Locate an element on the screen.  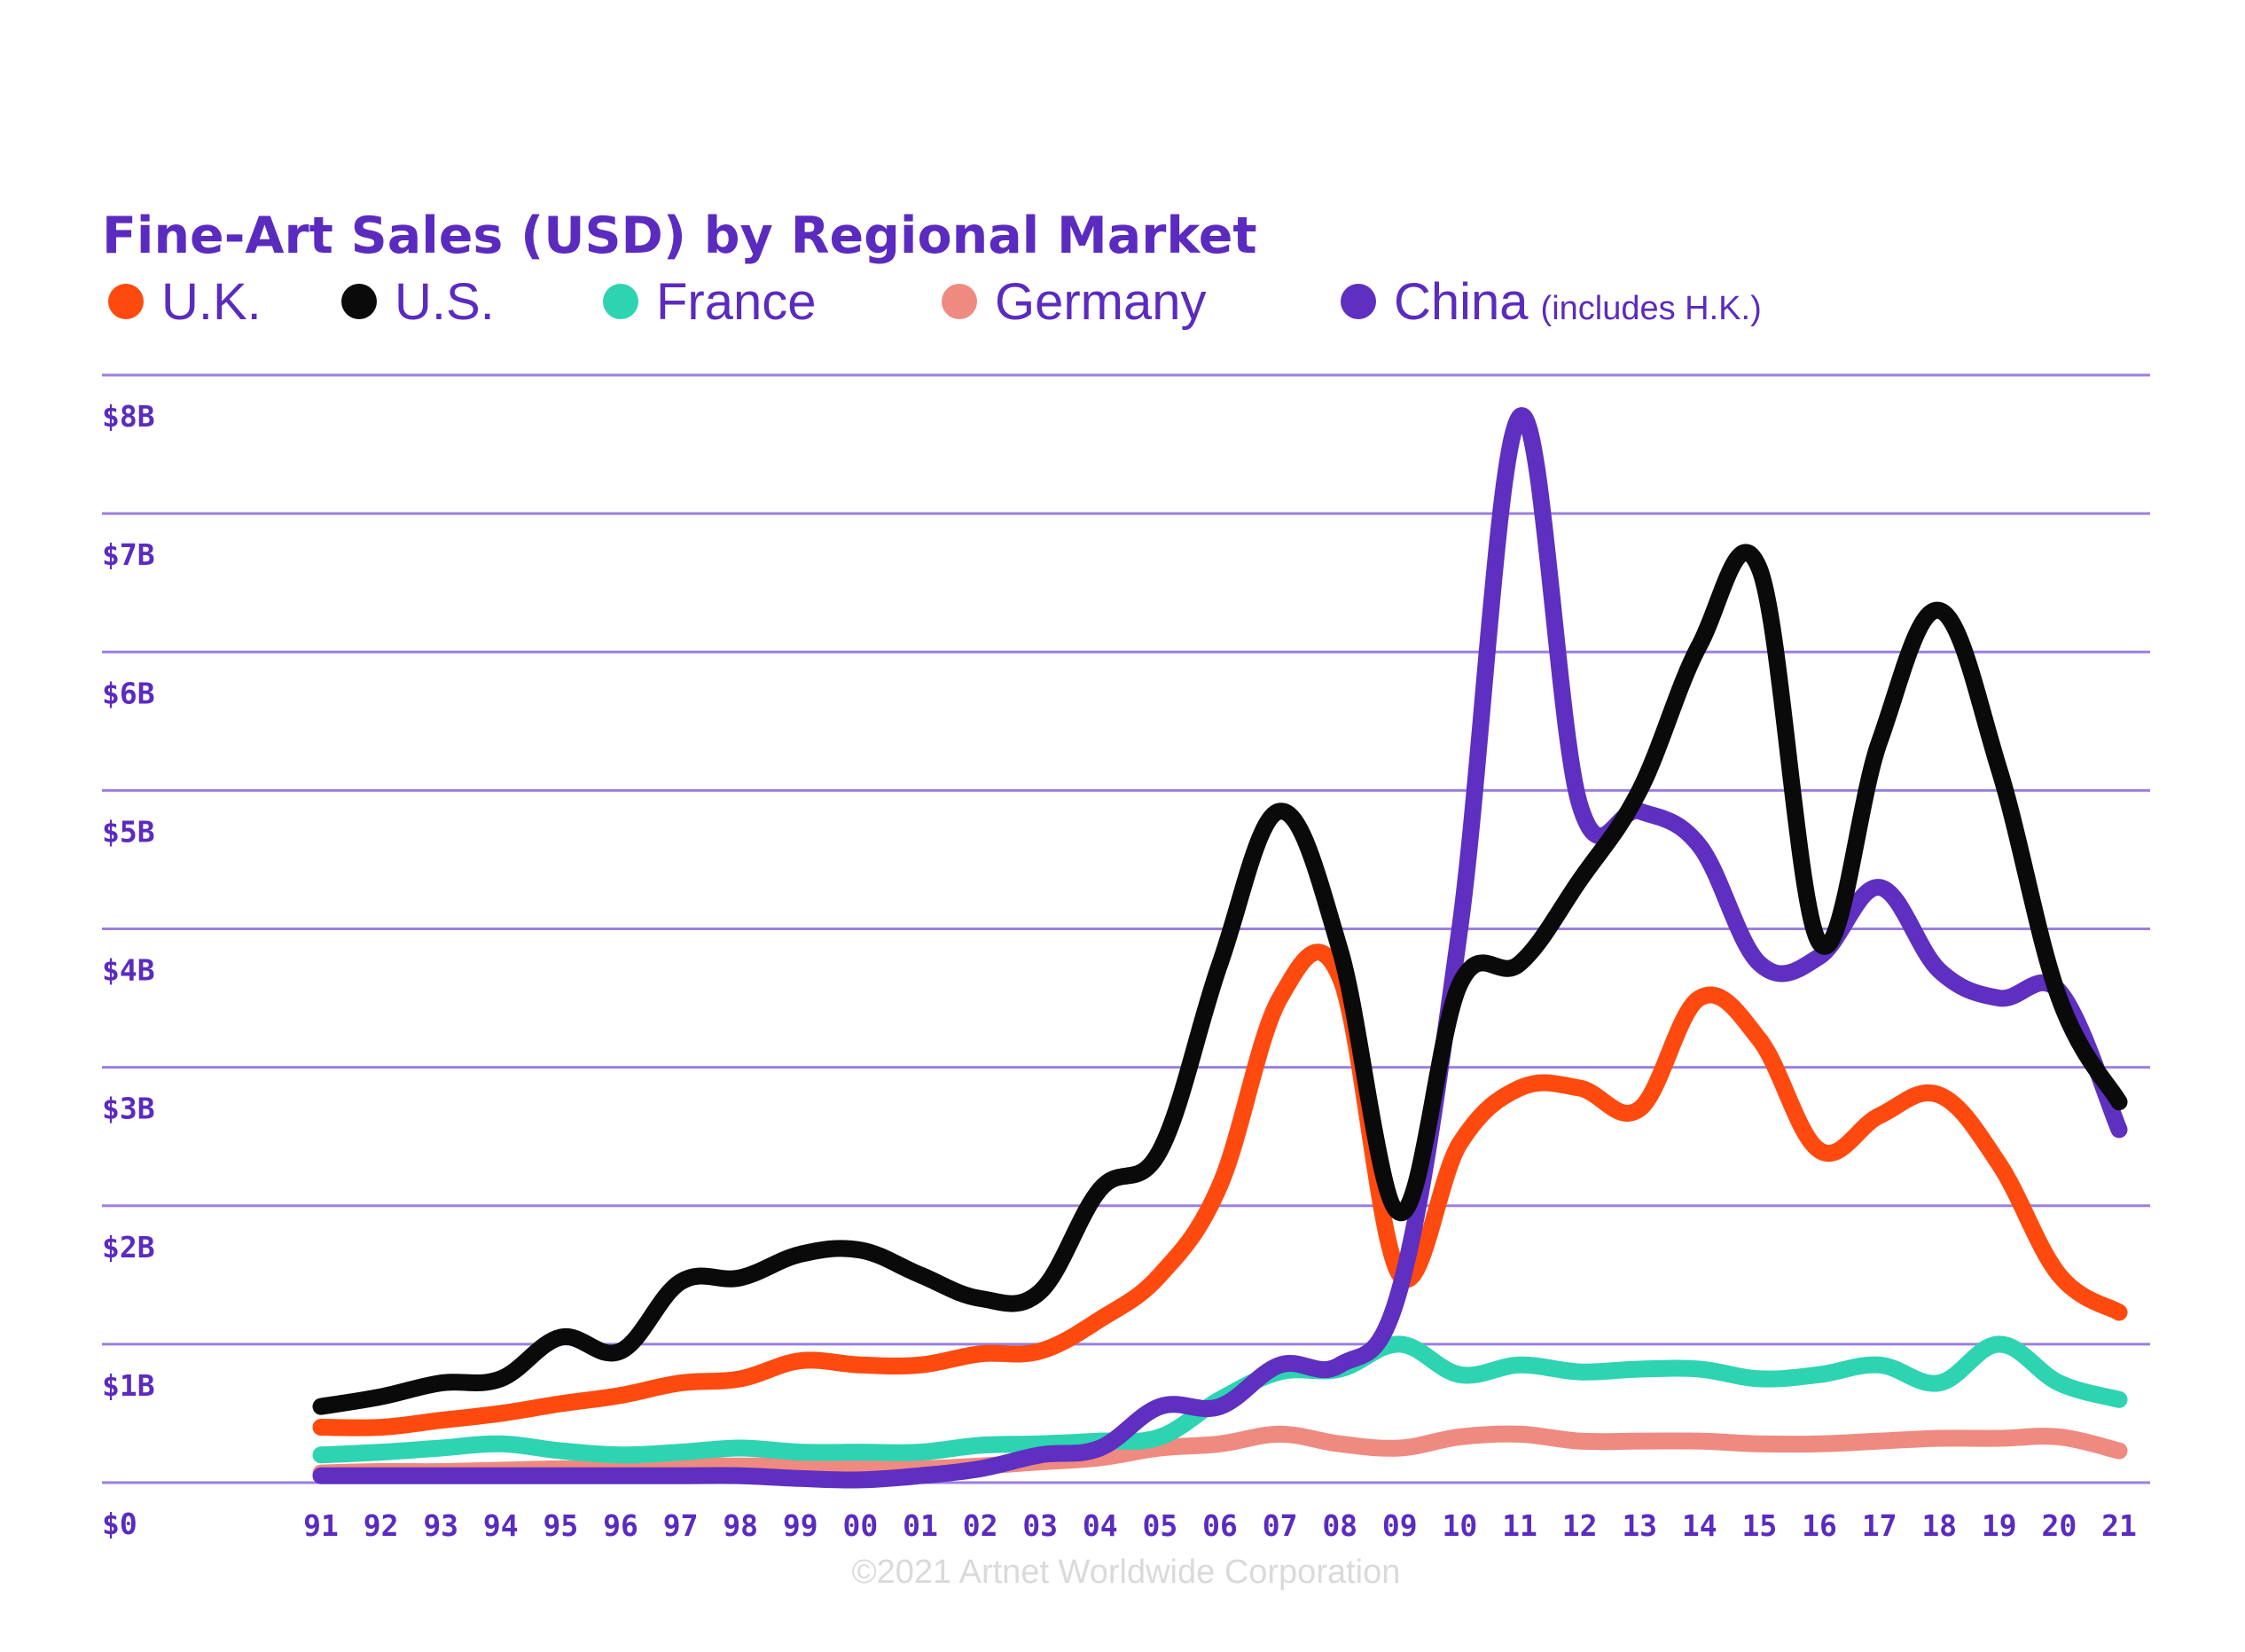
x-tick-label: 98 is located at coordinates (740, 1525).